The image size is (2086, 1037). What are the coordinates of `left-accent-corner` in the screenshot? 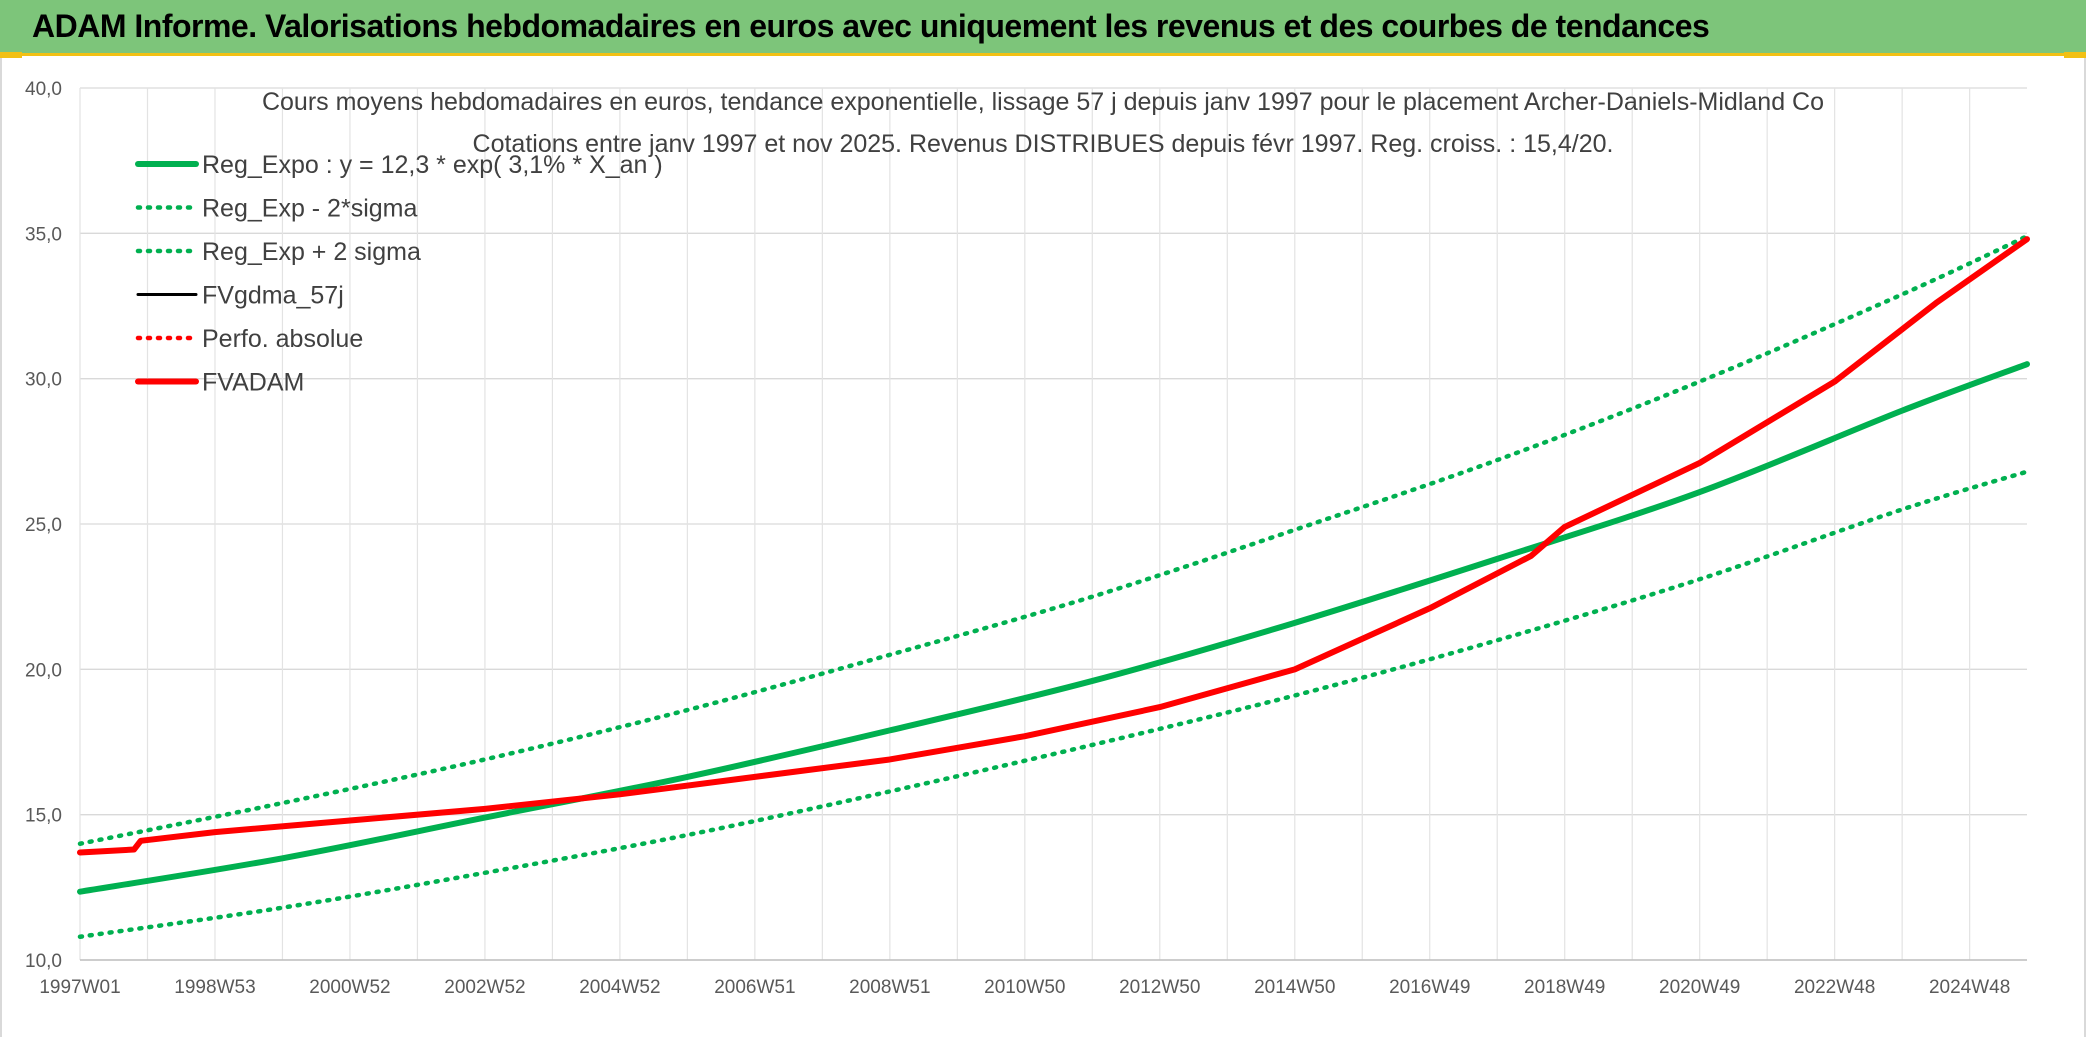 It's located at (11, 55).